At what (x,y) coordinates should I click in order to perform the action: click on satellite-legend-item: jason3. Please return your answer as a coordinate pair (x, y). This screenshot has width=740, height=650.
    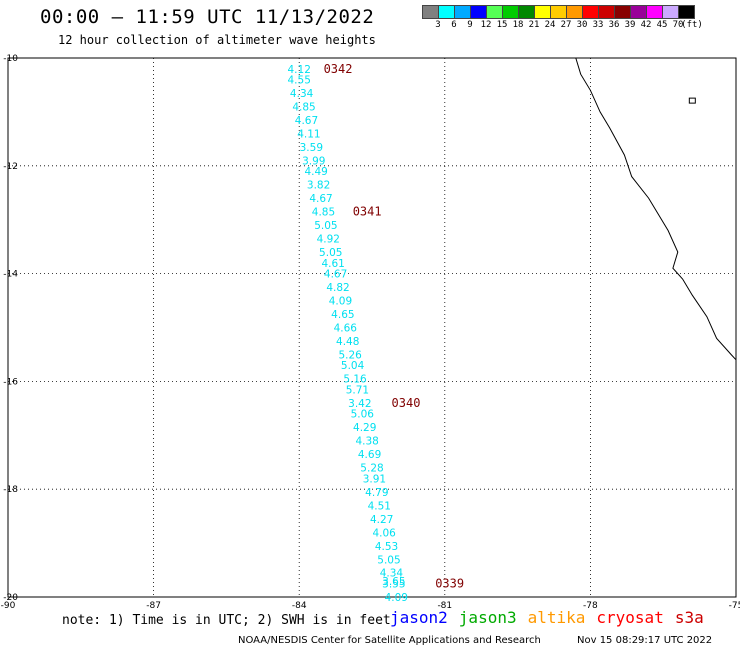
    Looking at the image, I should click on (487, 617).